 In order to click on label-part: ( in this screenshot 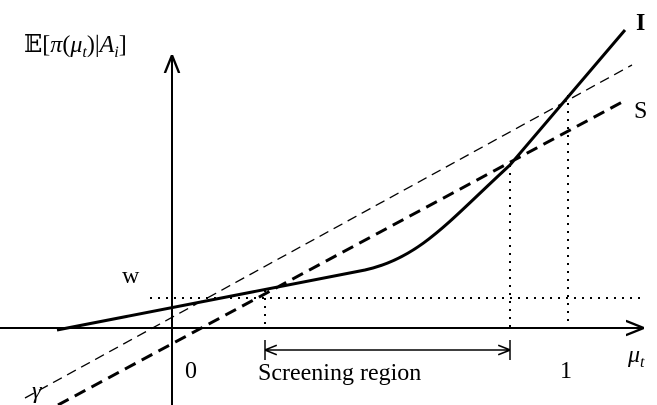, I will do `click(66, 45)`.